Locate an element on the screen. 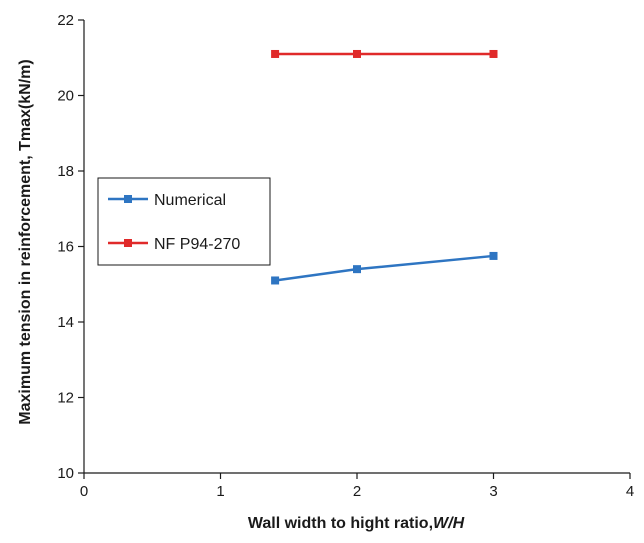  legend-marker-nfp94 is located at coordinates (128, 243).